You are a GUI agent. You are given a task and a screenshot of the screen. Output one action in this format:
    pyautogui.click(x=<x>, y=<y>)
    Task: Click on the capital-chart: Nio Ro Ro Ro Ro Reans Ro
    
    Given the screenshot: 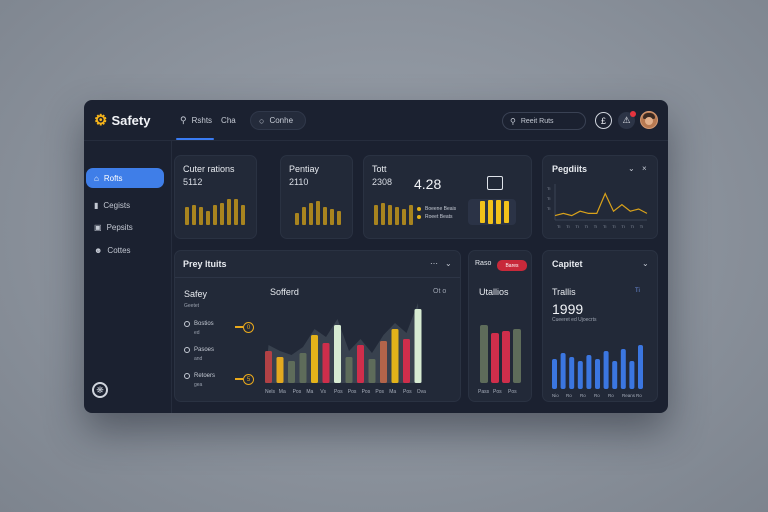 What is the action you would take?
    pyautogui.click(x=597, y=371)
    